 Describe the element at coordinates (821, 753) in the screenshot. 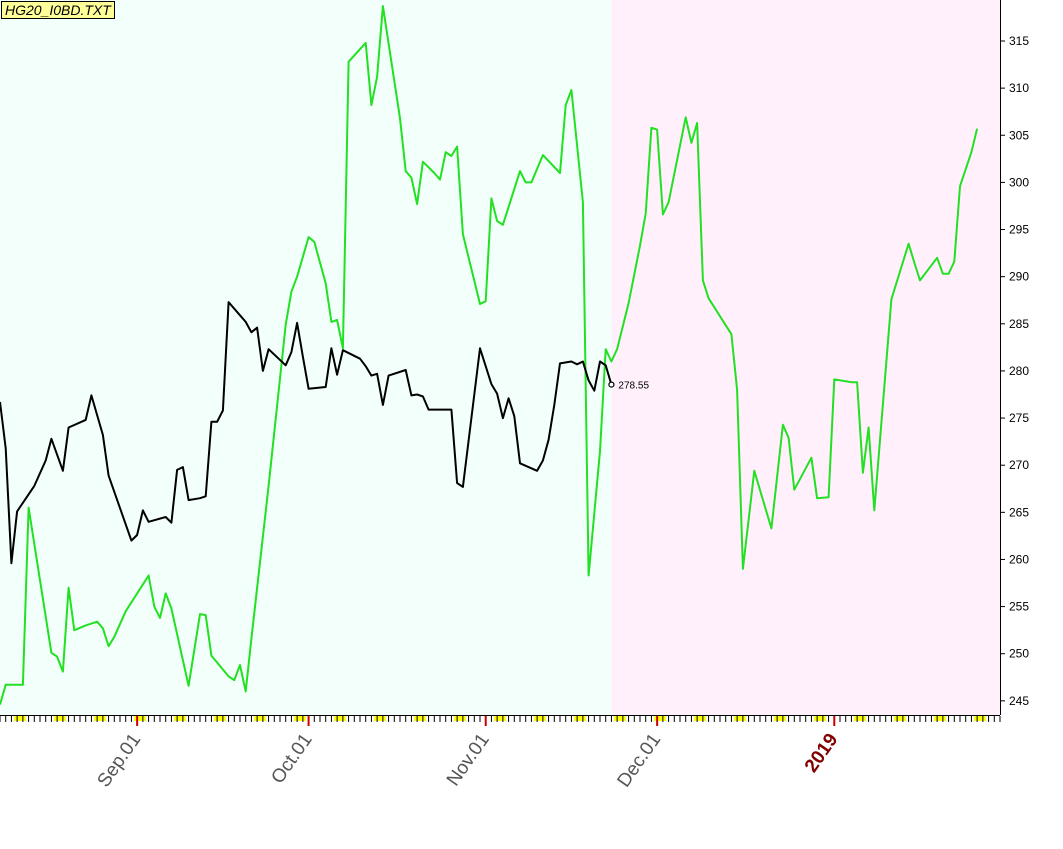

I see `x-tick-label: 2019` at that location.